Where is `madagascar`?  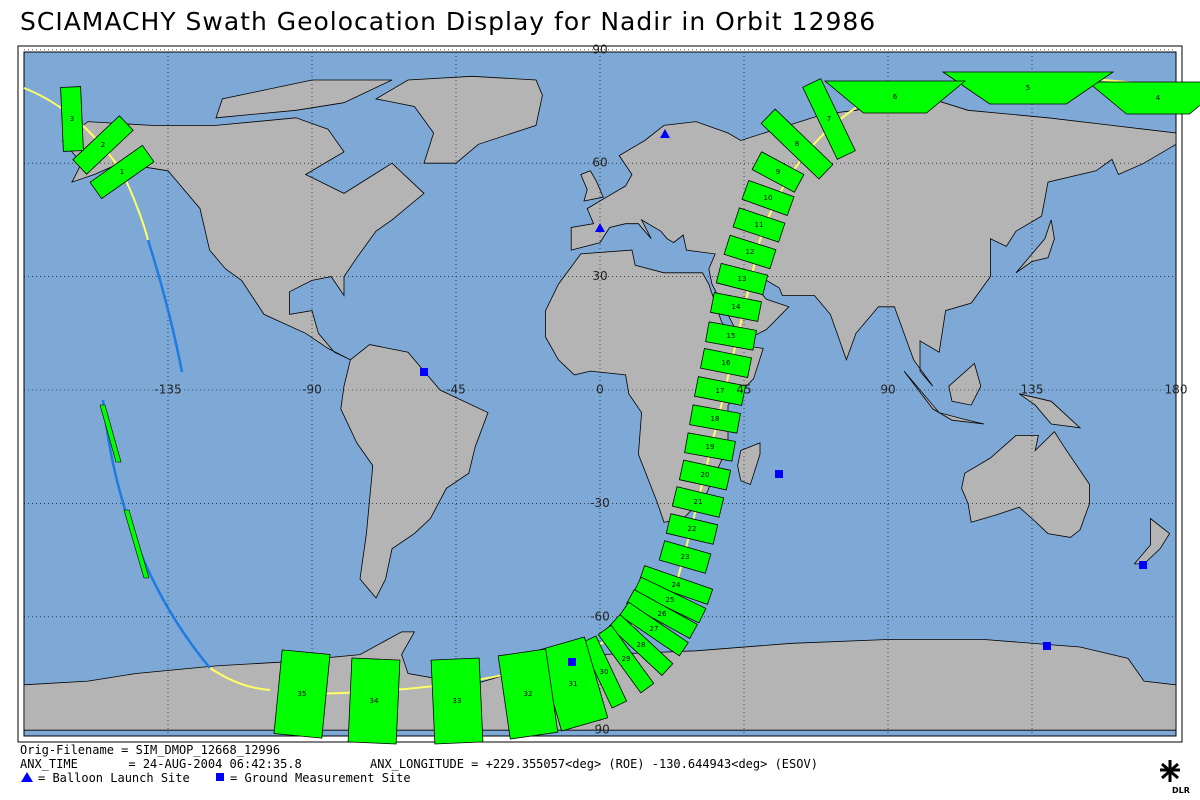 madagascar is located at coordinates (749, 464).